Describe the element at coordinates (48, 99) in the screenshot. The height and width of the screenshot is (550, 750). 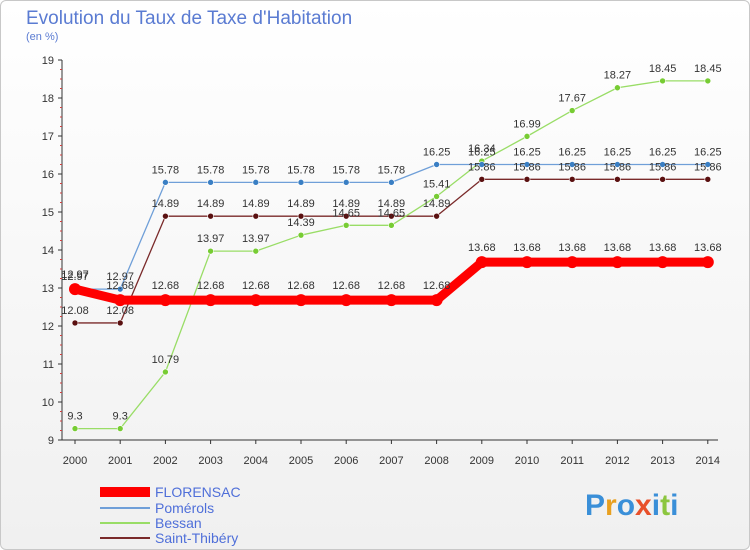
I see `y-tick-label: 18` at that location.